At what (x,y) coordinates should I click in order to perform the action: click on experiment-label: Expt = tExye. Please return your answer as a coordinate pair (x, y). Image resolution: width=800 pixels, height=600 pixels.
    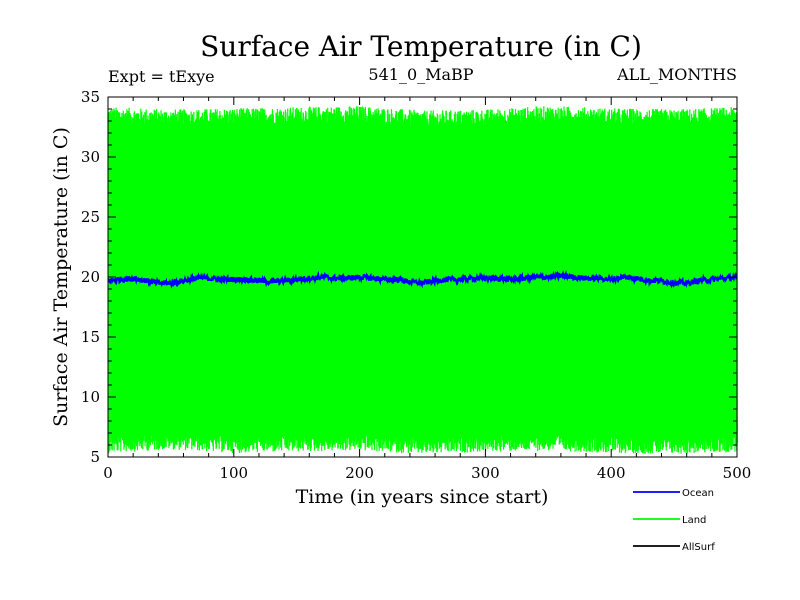
    Looking at the image, I should click on (161, 76).